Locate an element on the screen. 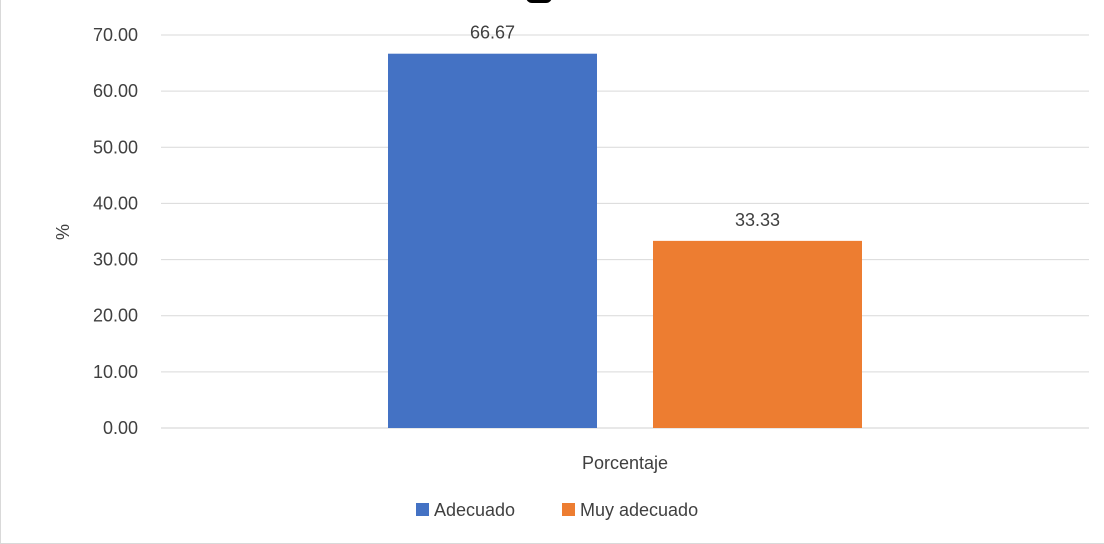 This screenshot has width=1104, height=544. y-tick-label: 70.00 is located at coordinates (115, 35).